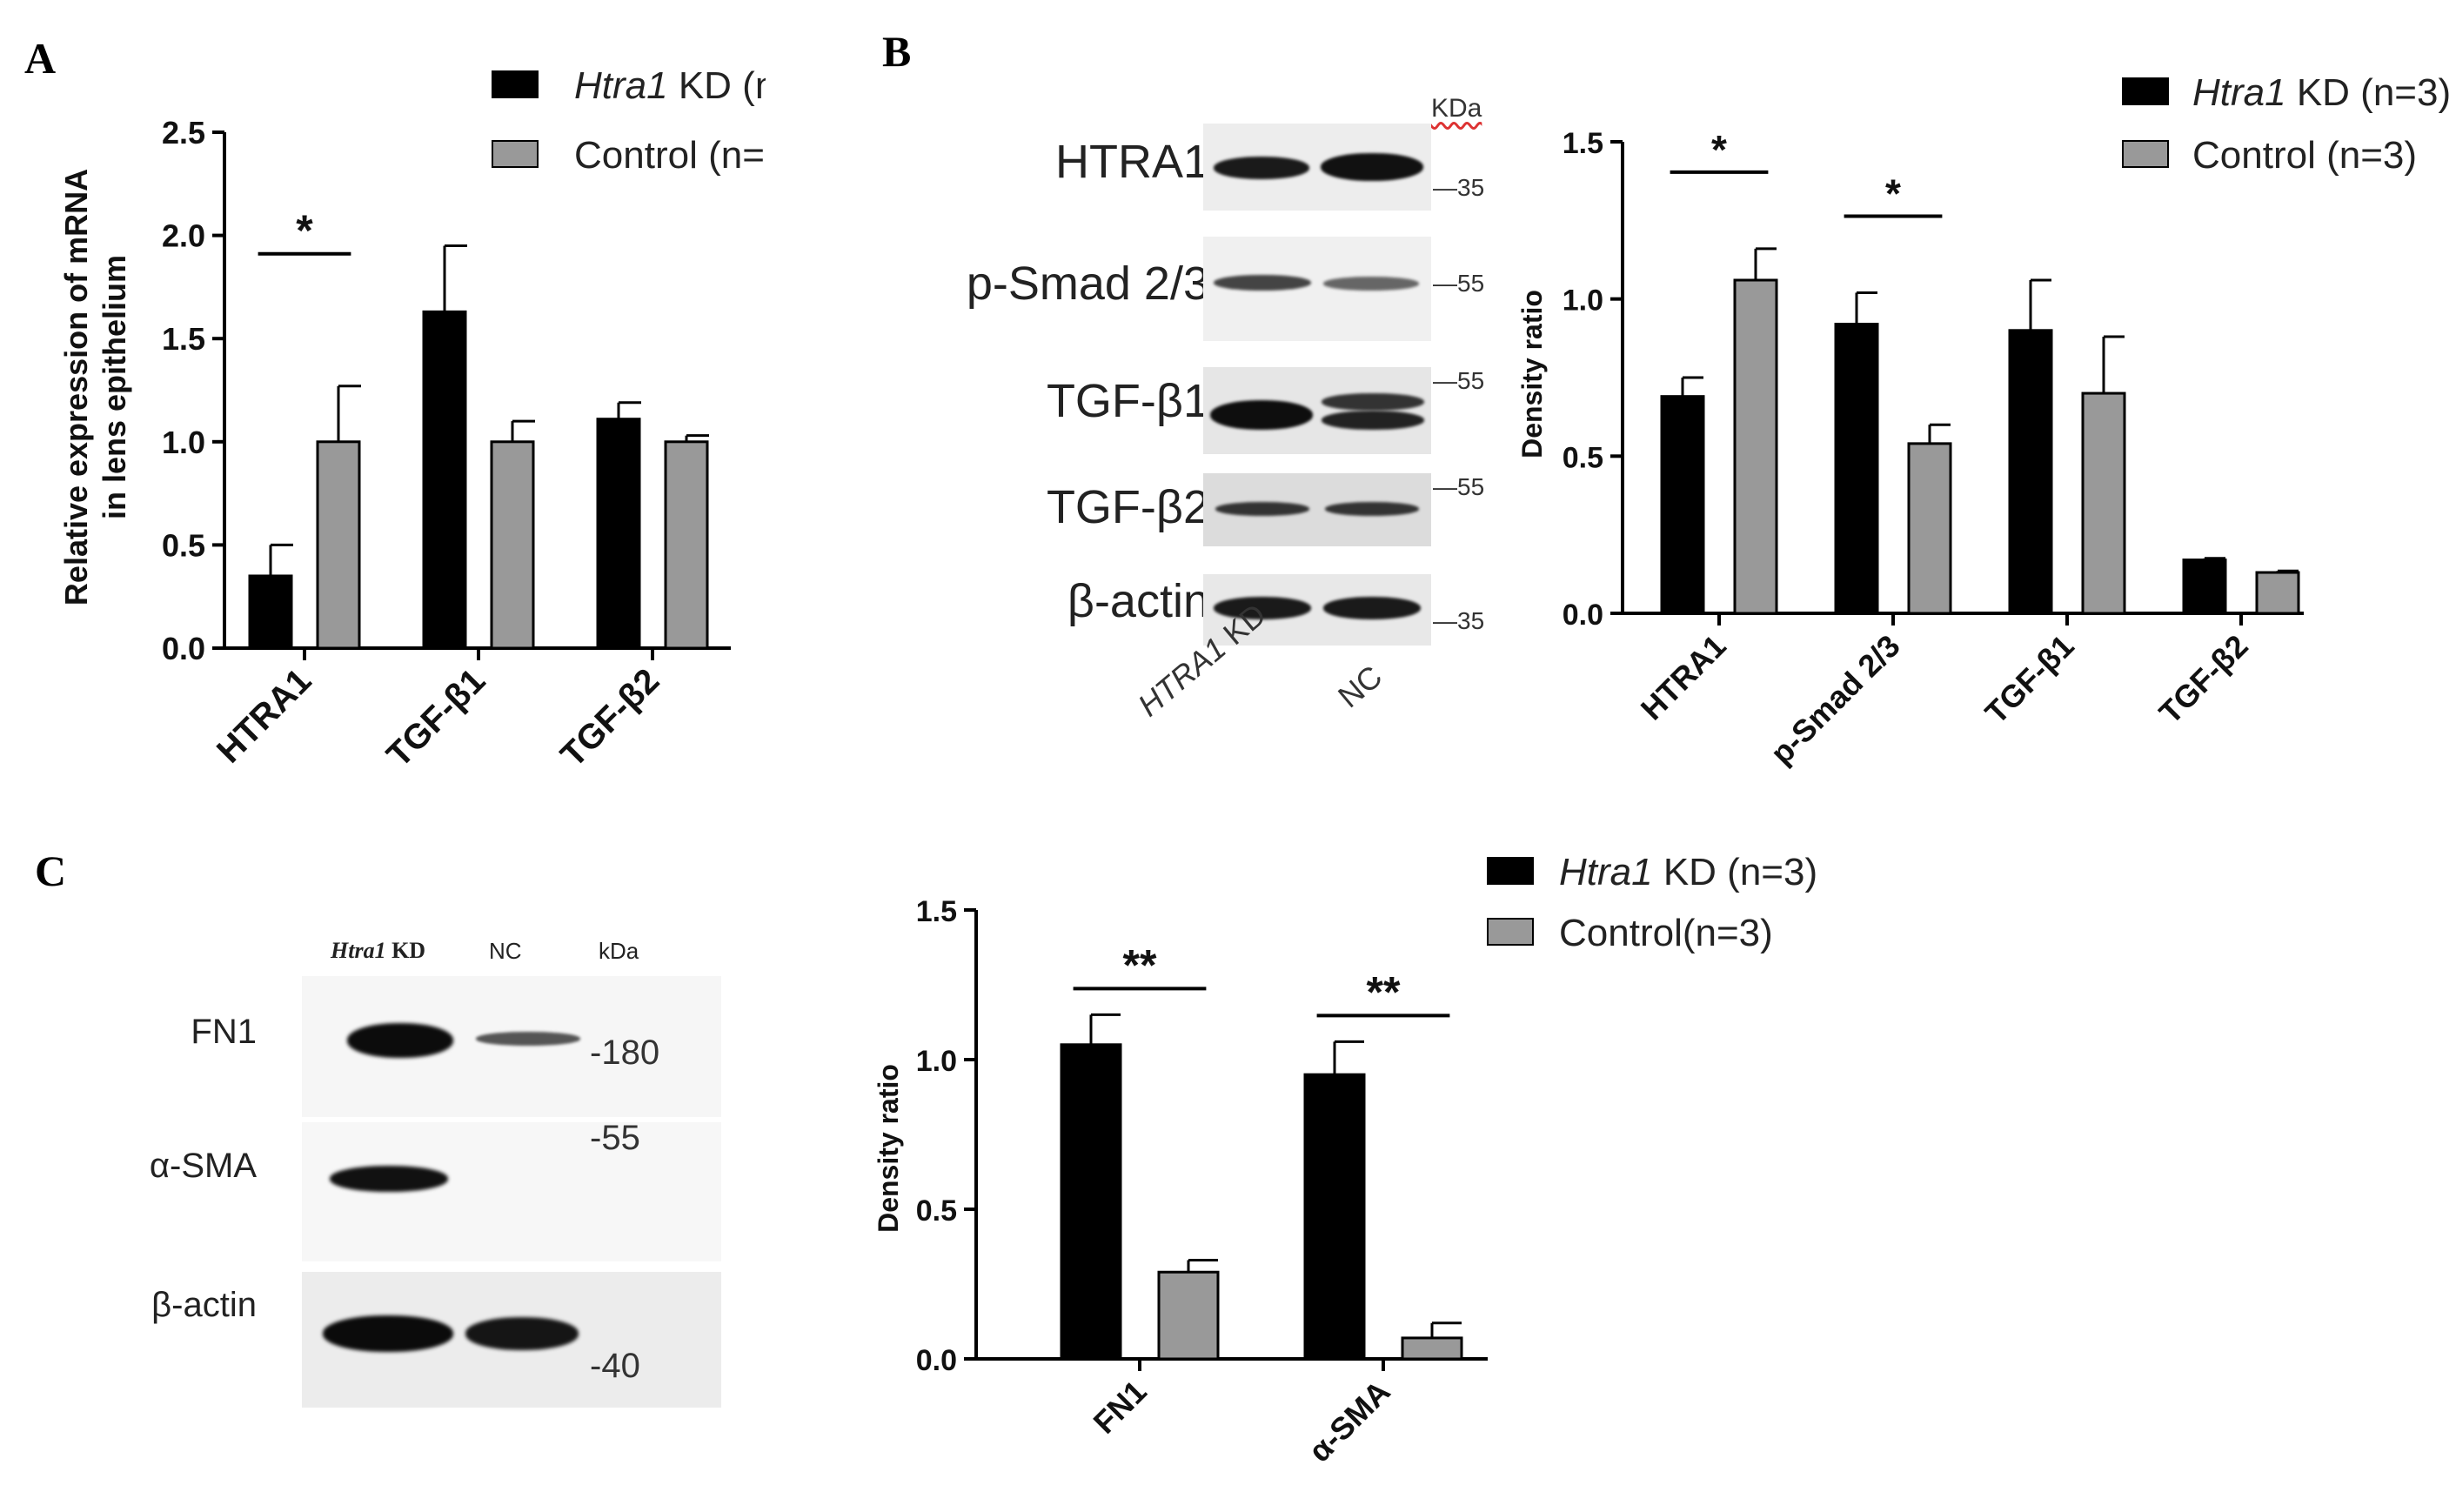  Describe the element at coordinates (1317, 168) in the screenshot. I see `blot-b-strip-htra1` at that location.